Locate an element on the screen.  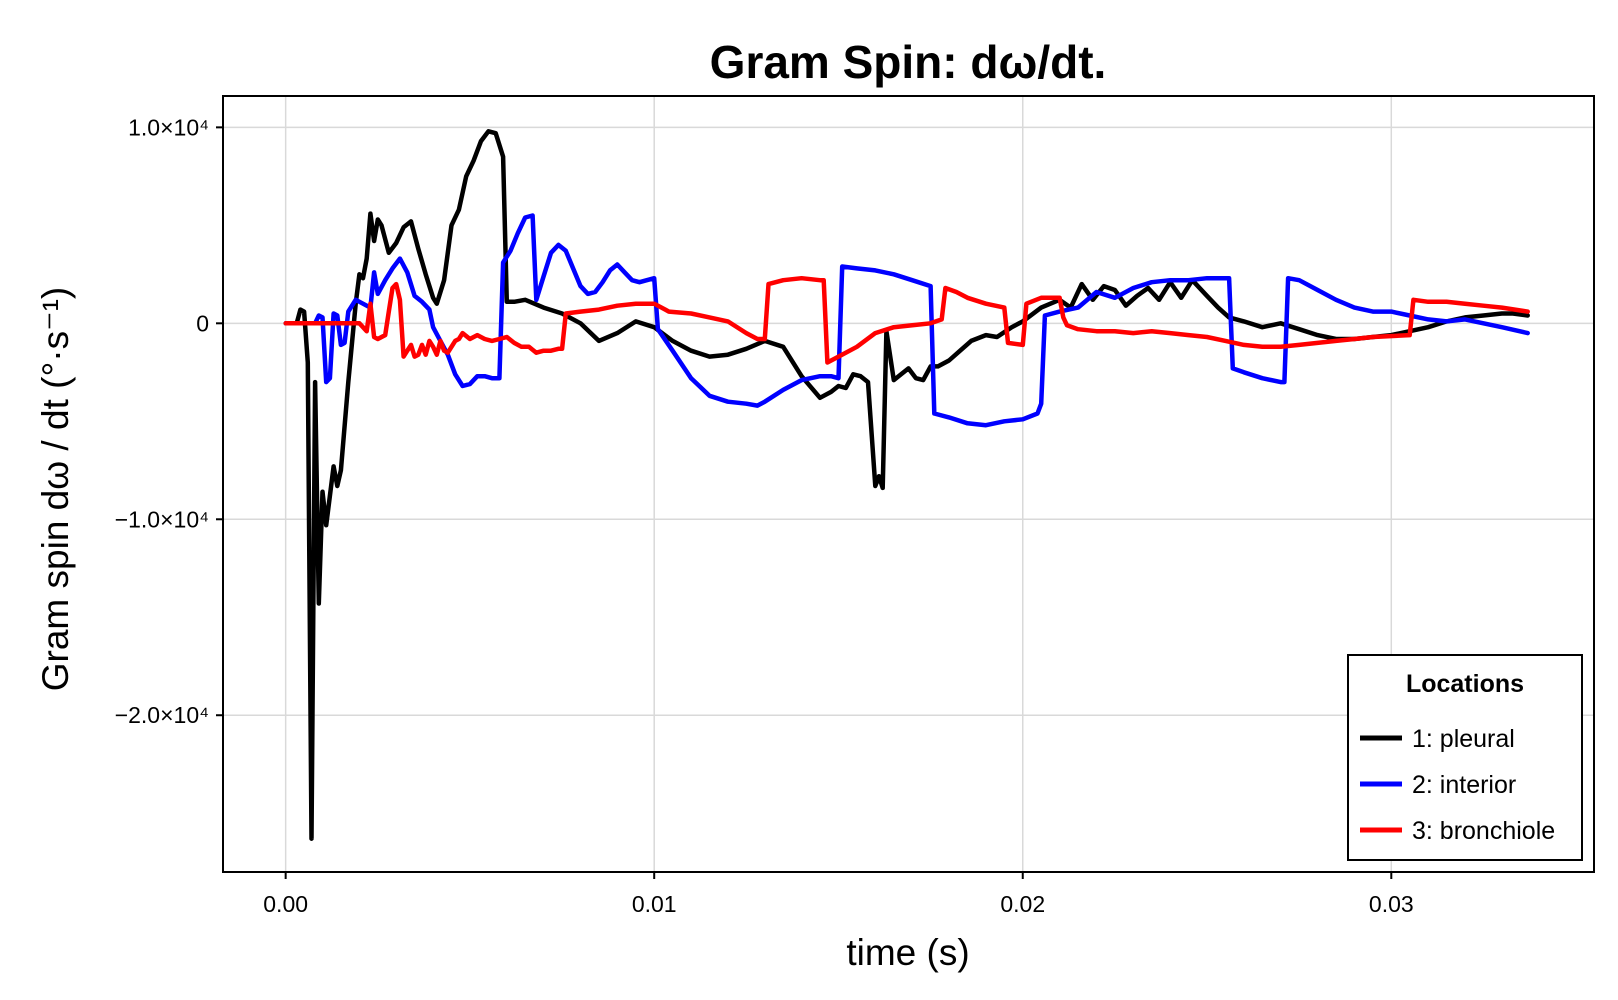
legend-label: 2: interior is located at coordinates (1464, 785).